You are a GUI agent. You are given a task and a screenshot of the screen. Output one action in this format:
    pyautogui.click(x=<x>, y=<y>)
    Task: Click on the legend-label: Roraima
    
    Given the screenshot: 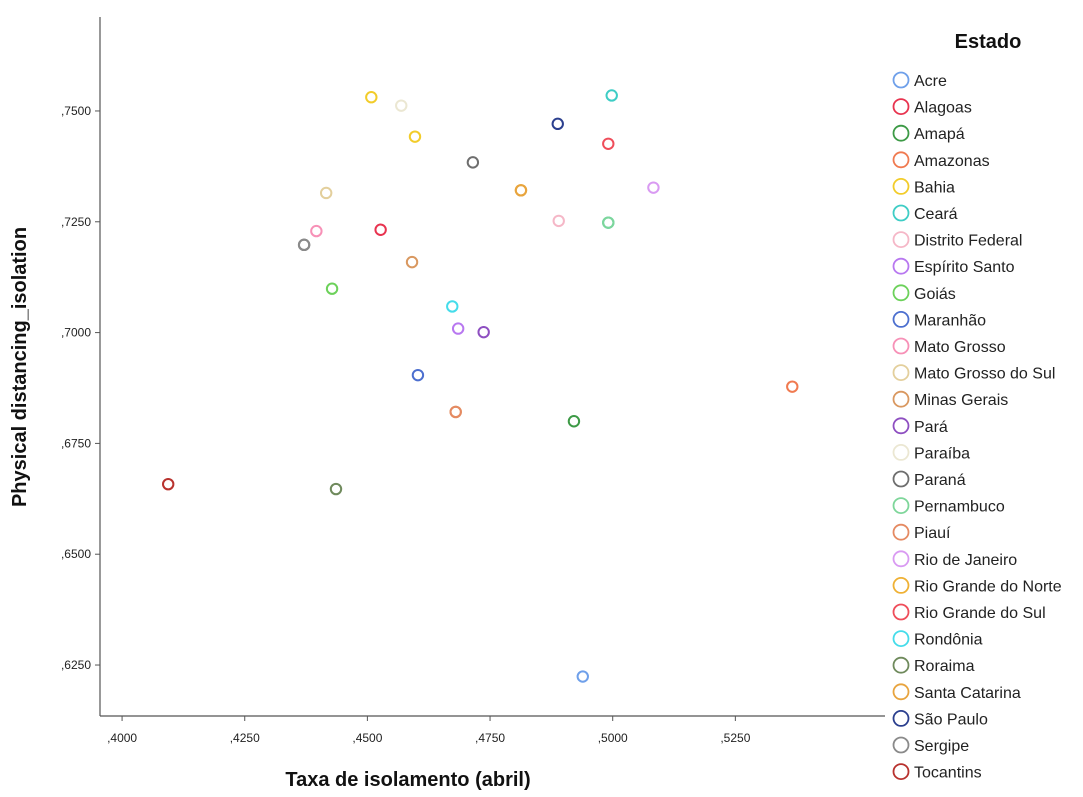 What is the action you would take?
    pyautogui.click(x=944, y=666)
    